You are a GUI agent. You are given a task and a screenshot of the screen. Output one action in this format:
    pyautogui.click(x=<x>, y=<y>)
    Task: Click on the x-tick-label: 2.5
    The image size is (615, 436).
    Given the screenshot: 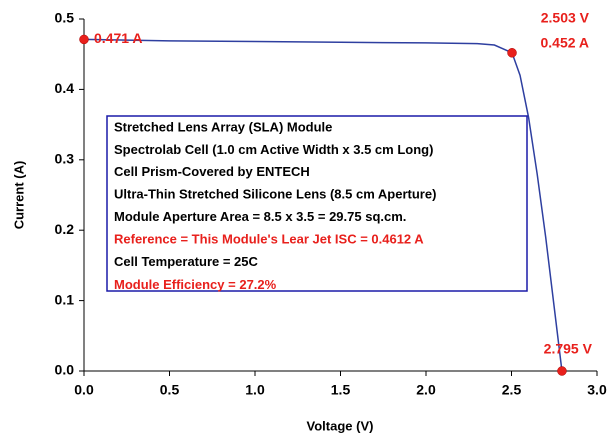 What is the action you would take?
    pyautogui.click(x=512, y=390)
    